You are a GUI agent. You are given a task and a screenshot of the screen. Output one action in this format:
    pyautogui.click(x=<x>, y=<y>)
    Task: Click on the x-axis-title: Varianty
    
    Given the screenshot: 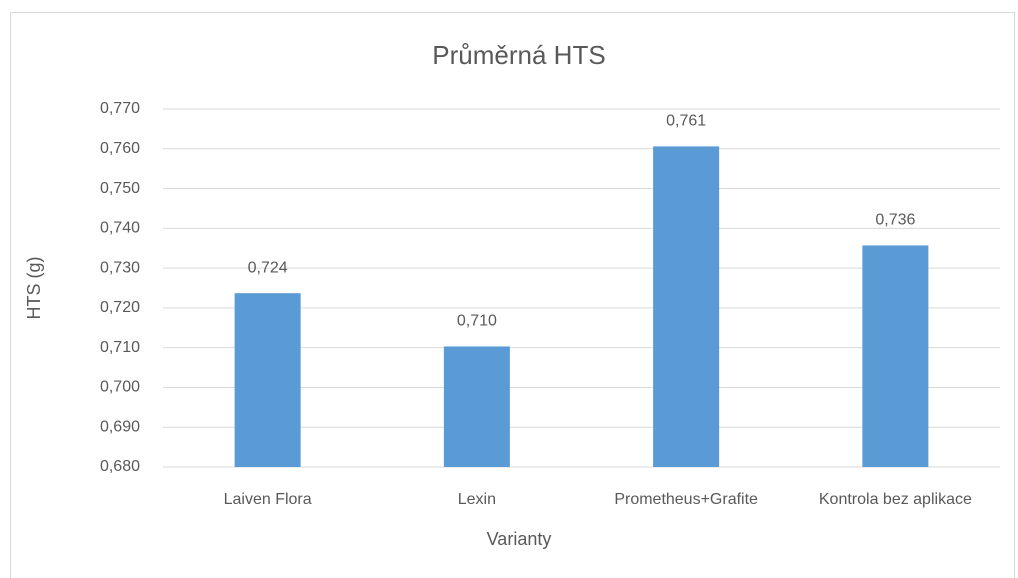 What is the action you would take?
    pyautogui.click(x=519, y=539)
    